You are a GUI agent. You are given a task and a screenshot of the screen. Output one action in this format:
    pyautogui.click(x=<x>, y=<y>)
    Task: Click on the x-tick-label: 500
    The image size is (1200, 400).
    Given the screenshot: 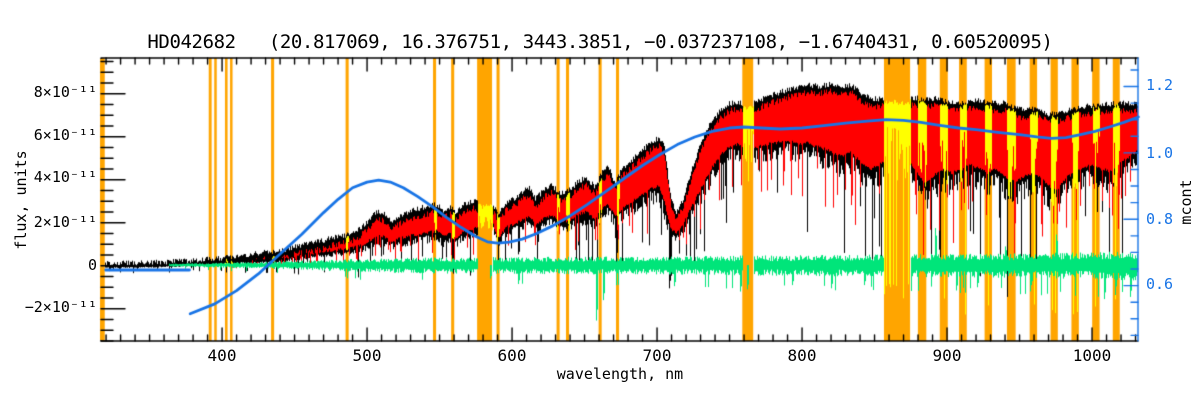 What is the action you would take?
    pyautogui.click(x=367, y=355)
    